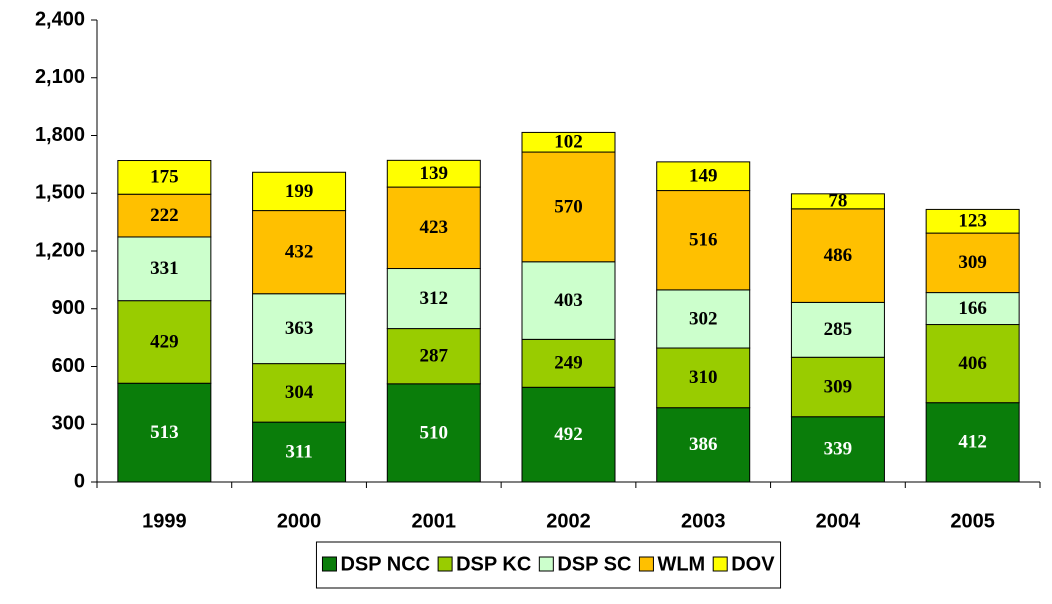 The height and width of the screenshot is (604, 1052). I want to click on y-tick-label: 600, so click(68, 366).